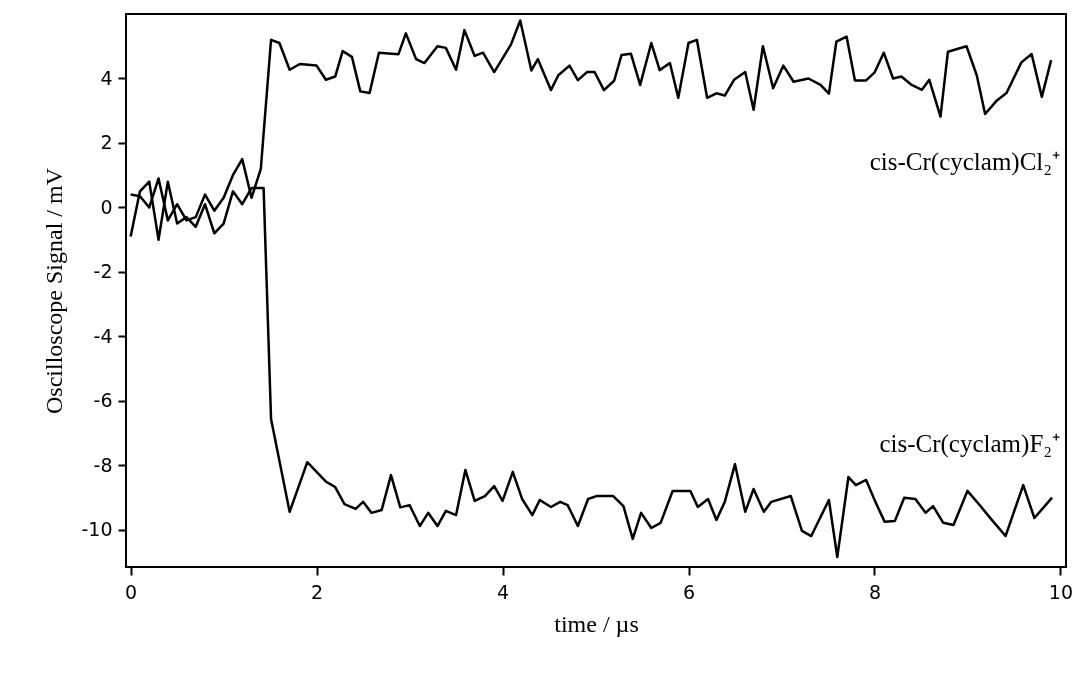 The image size is (1081, 676). What do you see at coordinates (1061, 591) in the screenshot?
I see `x-tick-label: 10` at bounding box center [1061, 591].